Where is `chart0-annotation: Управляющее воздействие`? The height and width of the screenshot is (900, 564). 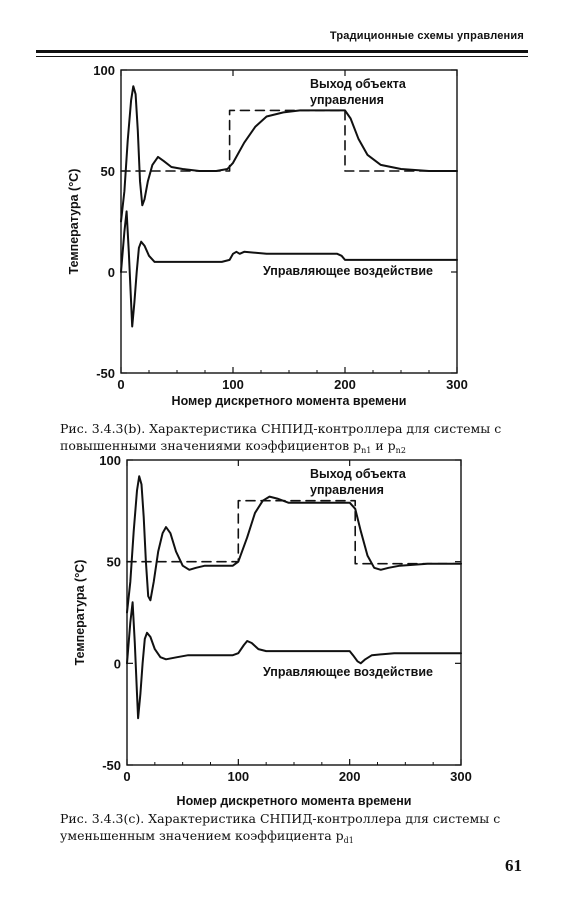 chart0-annotation: Управляющее воздействие is located at coordinates (348, 271).